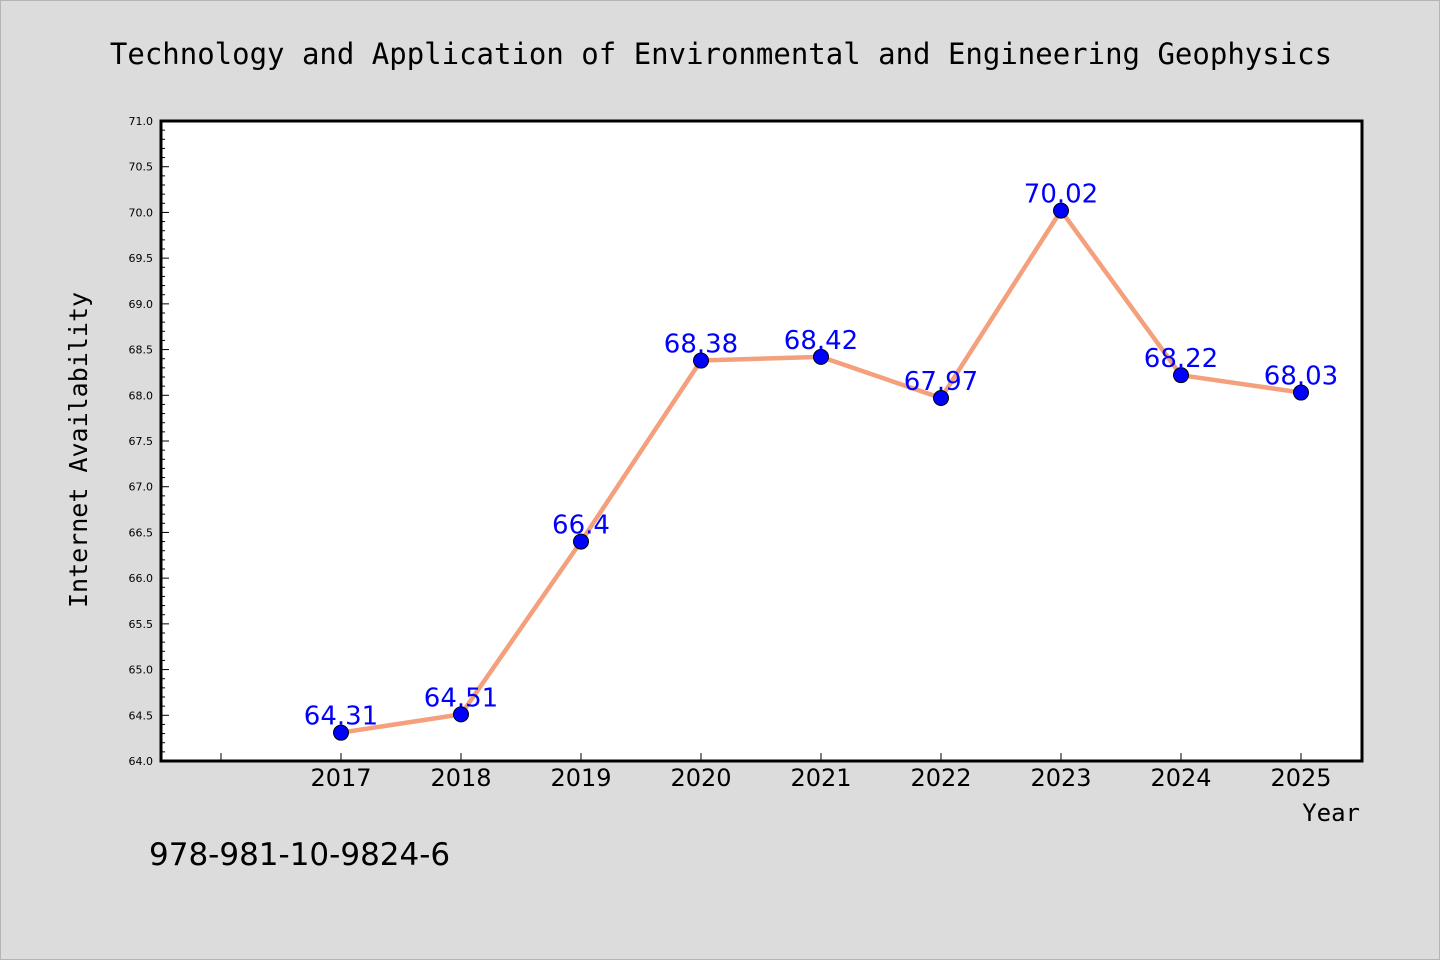  What do you see at coordinates (141, 761) in the screenshot?
I see `y-tick-label: 64.0` at bounding box center [141, 761].